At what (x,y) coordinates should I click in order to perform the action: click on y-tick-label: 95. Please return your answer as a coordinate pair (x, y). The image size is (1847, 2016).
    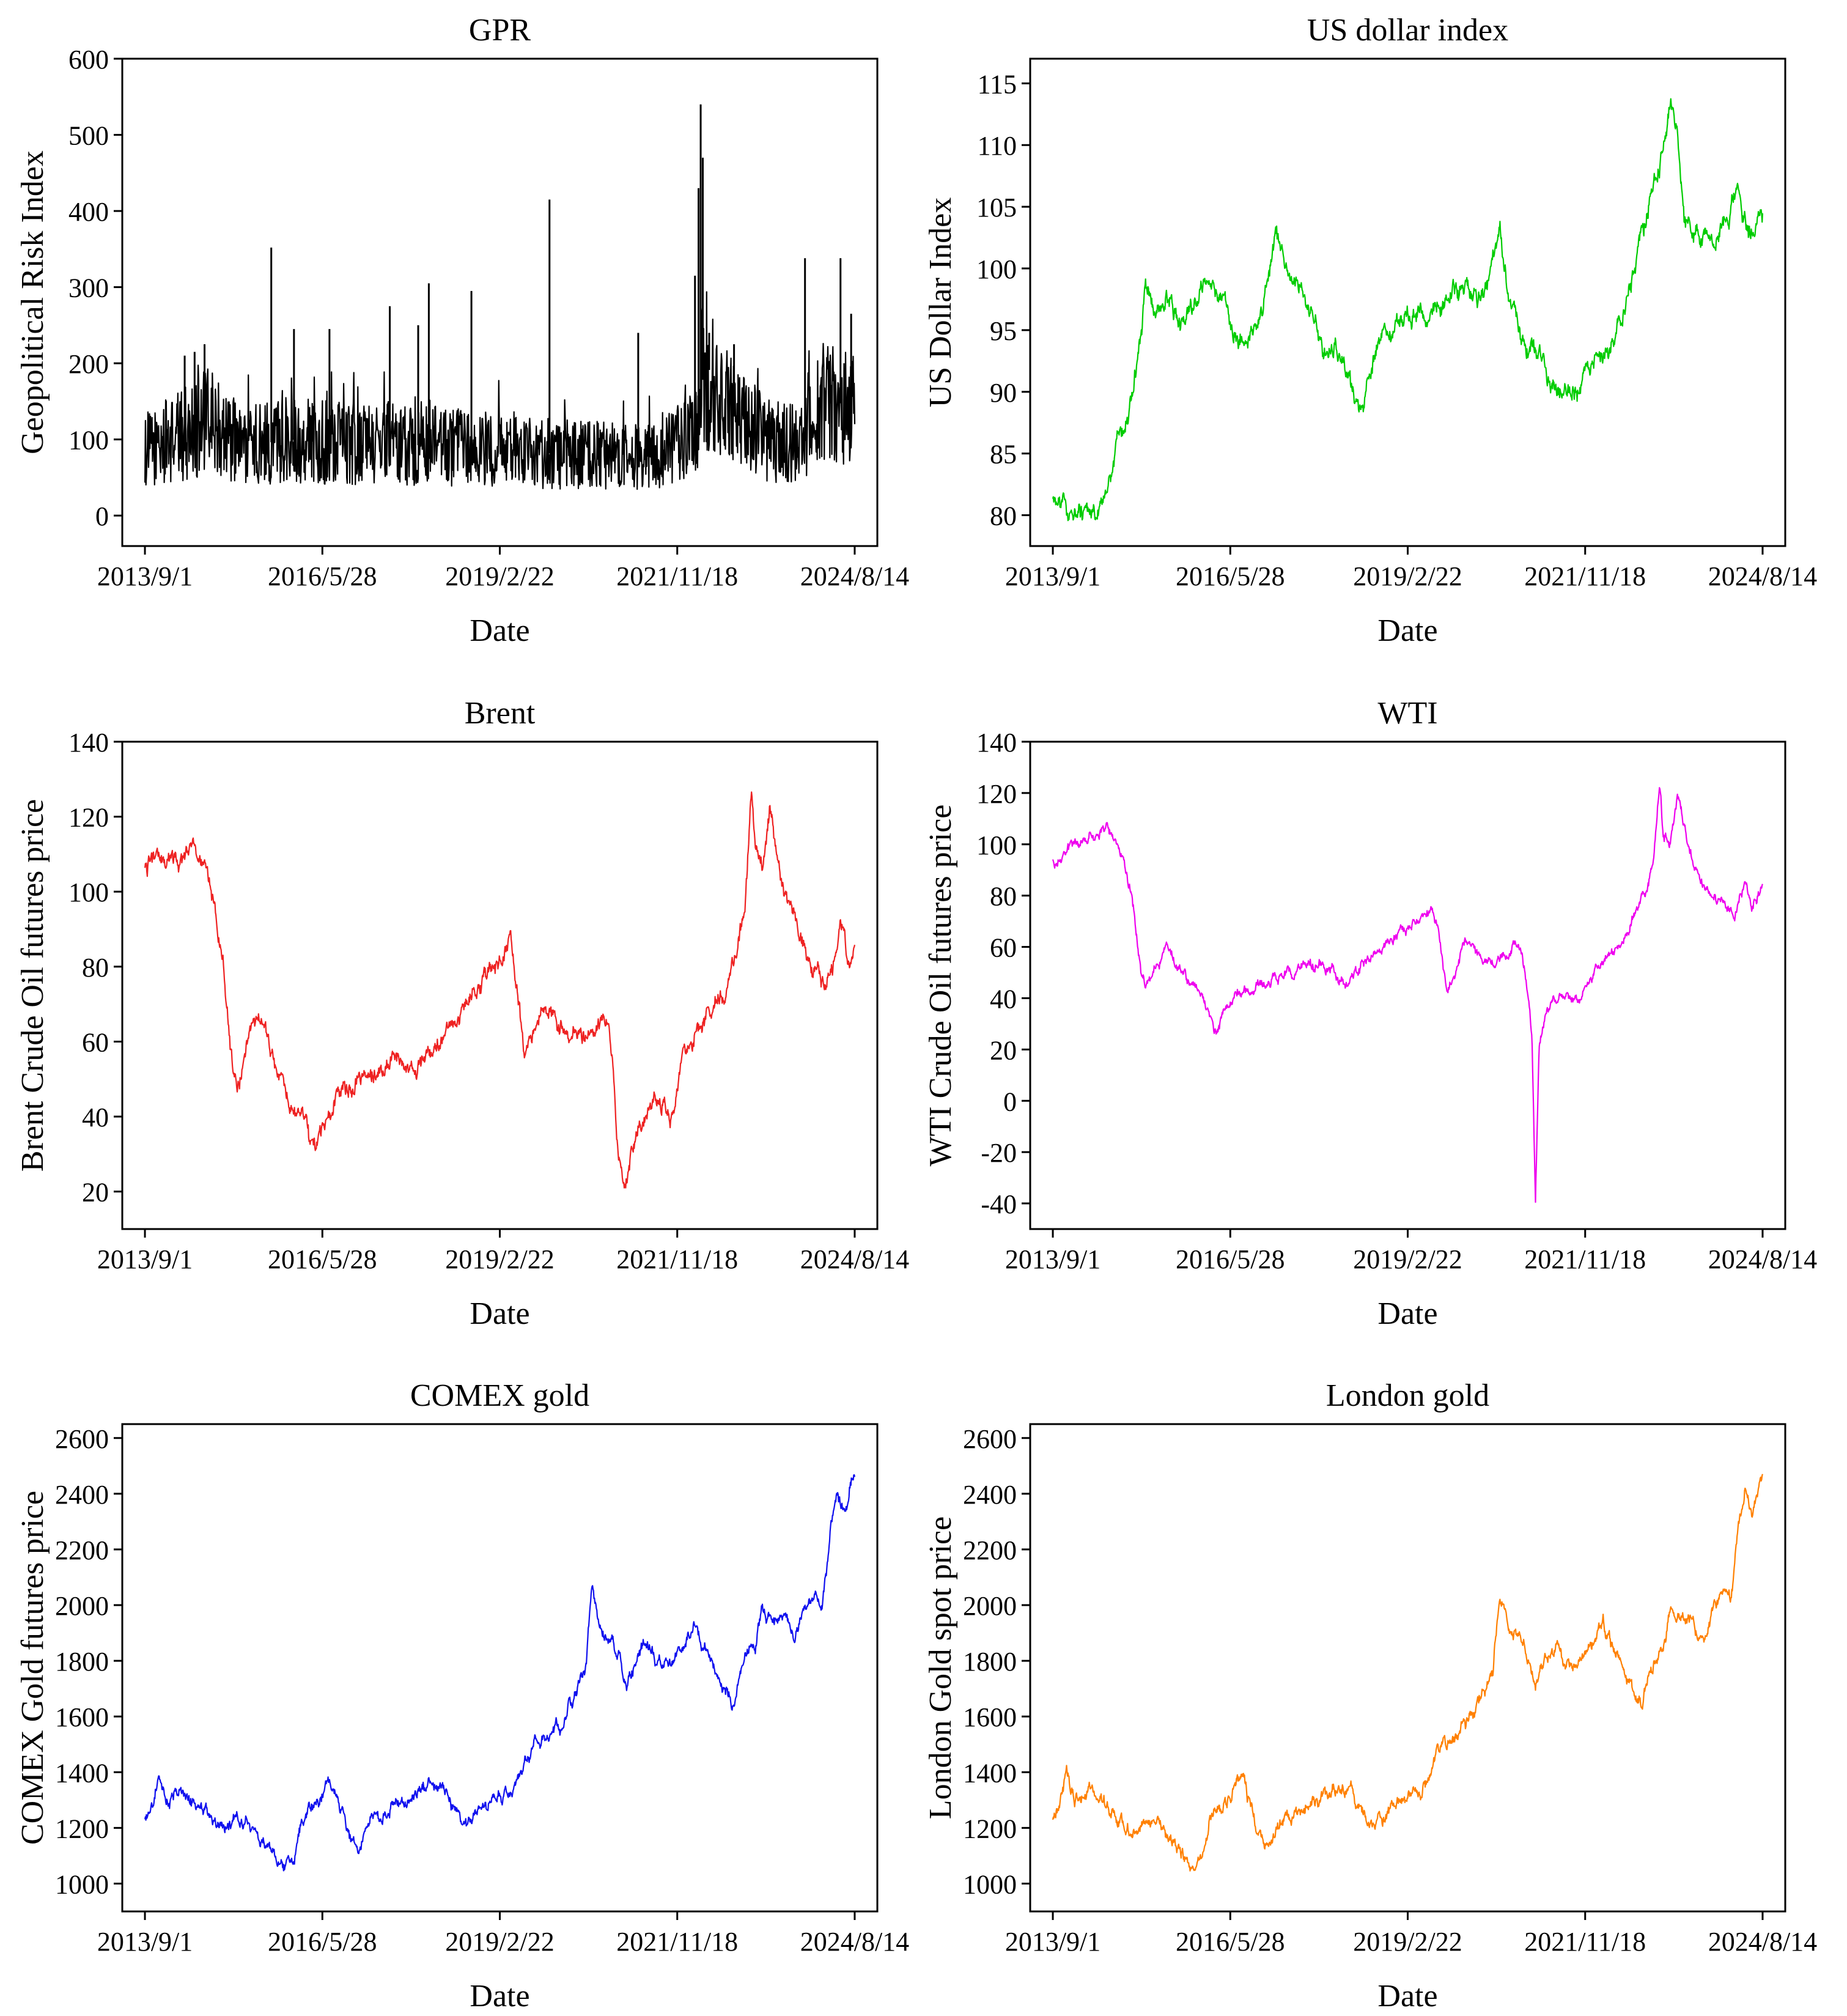
    Looking at the image, I should click on (1003, 331).